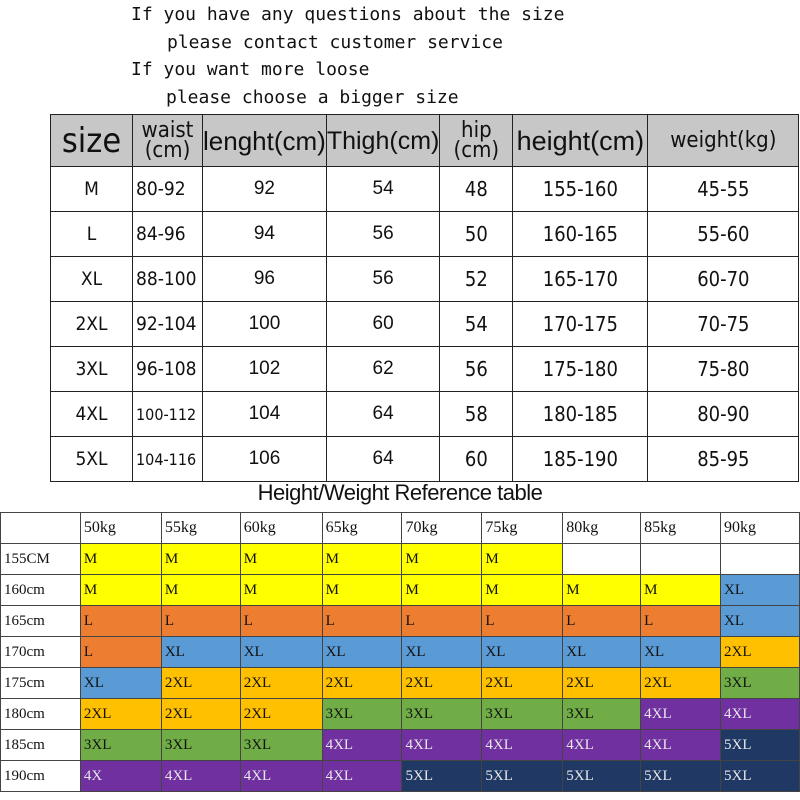  I want to click on cell-waist: 84-96, so click(167, 234).